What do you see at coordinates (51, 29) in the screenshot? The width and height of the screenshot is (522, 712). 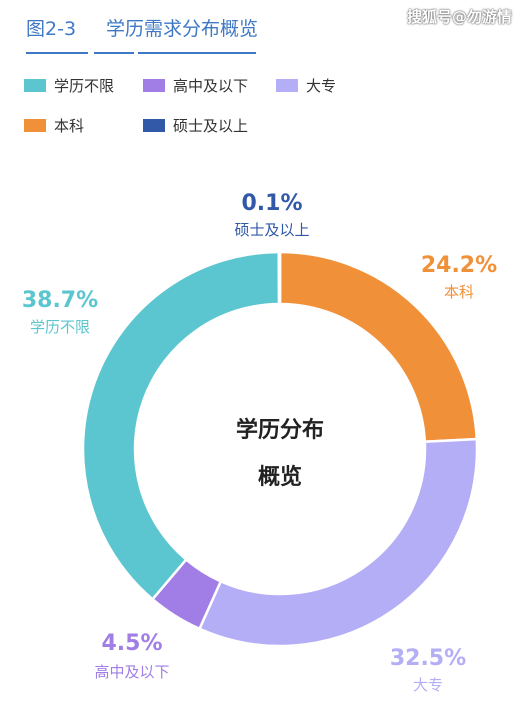 I see `figure-number: 图2-3` at bounding box center [51, 29].